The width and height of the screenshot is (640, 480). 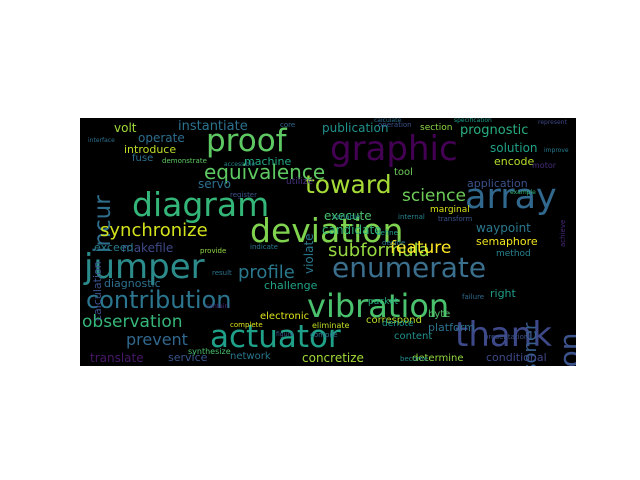 What do you see at coordinates (117, 358) in the screenshot?
I see `word-translate: translate` at bounding box center [117, 358].